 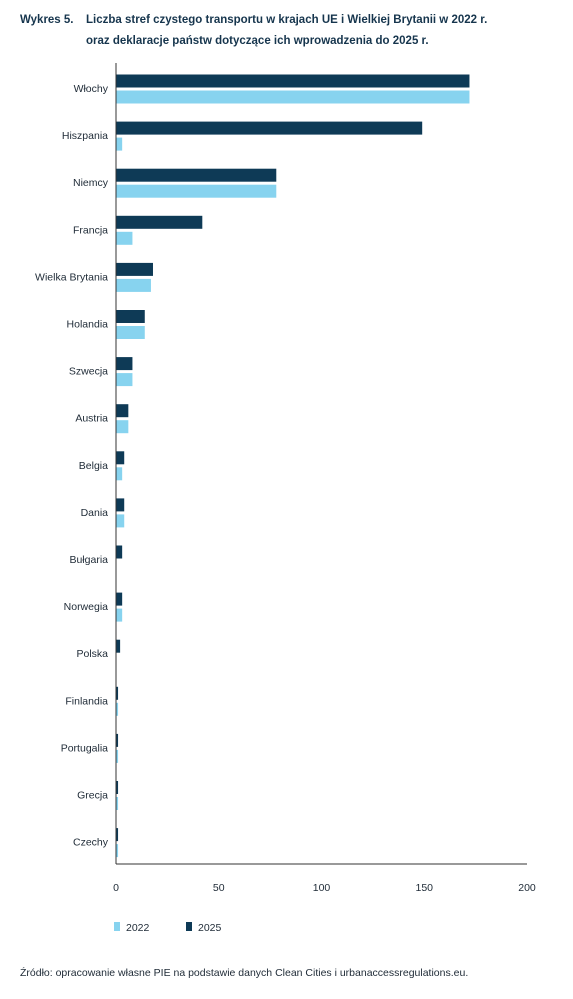 What do you see at coordinates (527, 888) in the screenshot?
I see `x-tick-label: 200` at bounding box center [527, 888].